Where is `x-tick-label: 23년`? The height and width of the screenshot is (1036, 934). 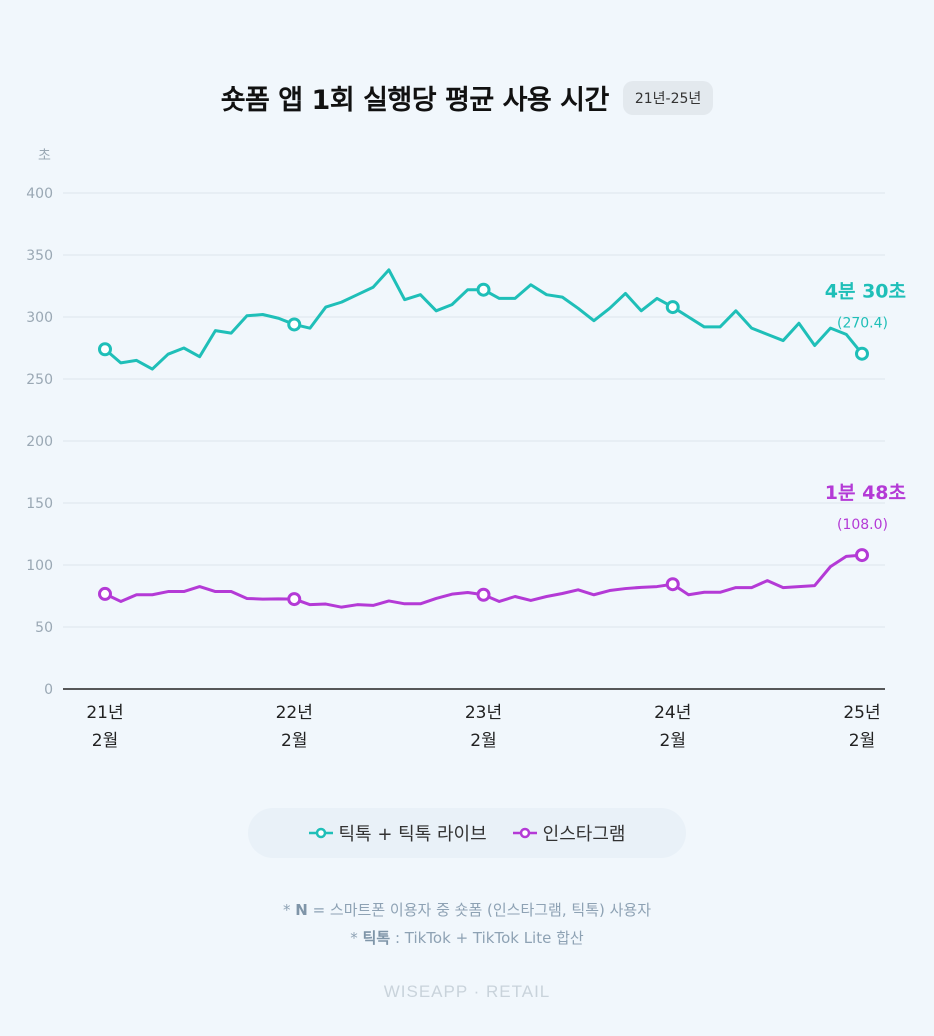
x-tick-label: 23년 is located at coordinates (483, 713).